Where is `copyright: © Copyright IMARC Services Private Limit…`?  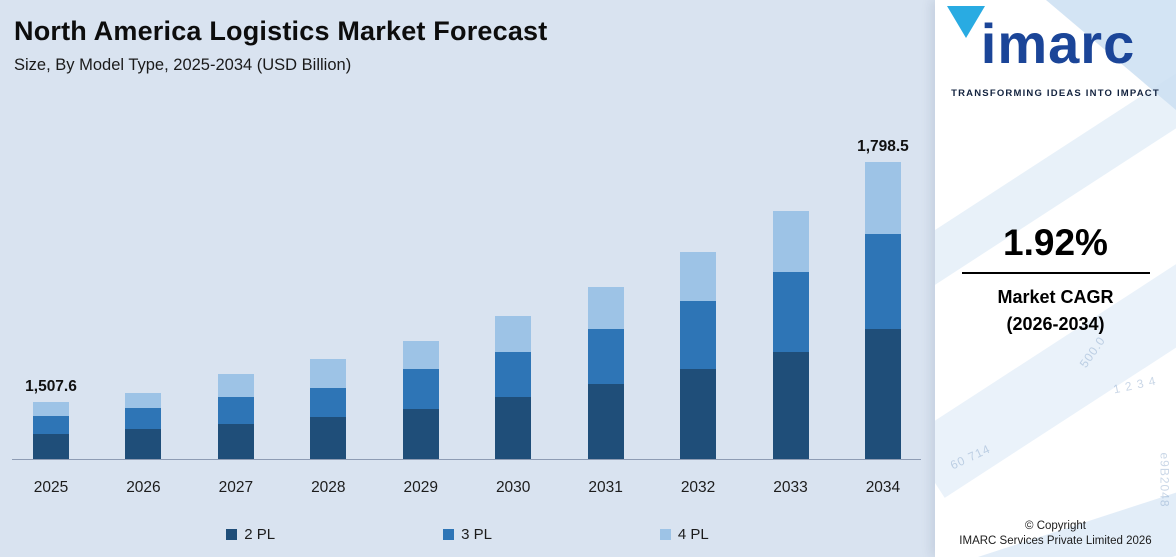 copyright: © Copyright IMARC Services Private Limit… is located at coordinates (1055, 534).